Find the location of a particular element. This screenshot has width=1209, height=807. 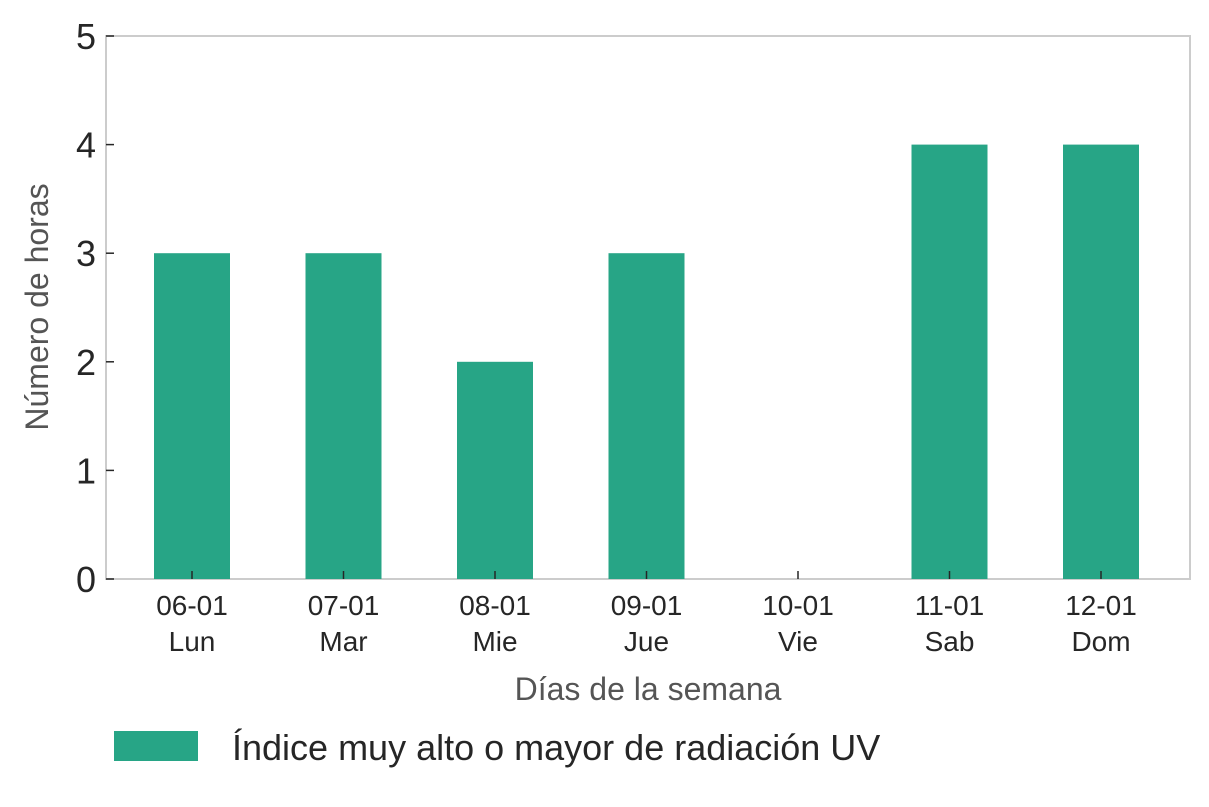

y-tick-label-2: 2 is located at coordinates (86, 362).